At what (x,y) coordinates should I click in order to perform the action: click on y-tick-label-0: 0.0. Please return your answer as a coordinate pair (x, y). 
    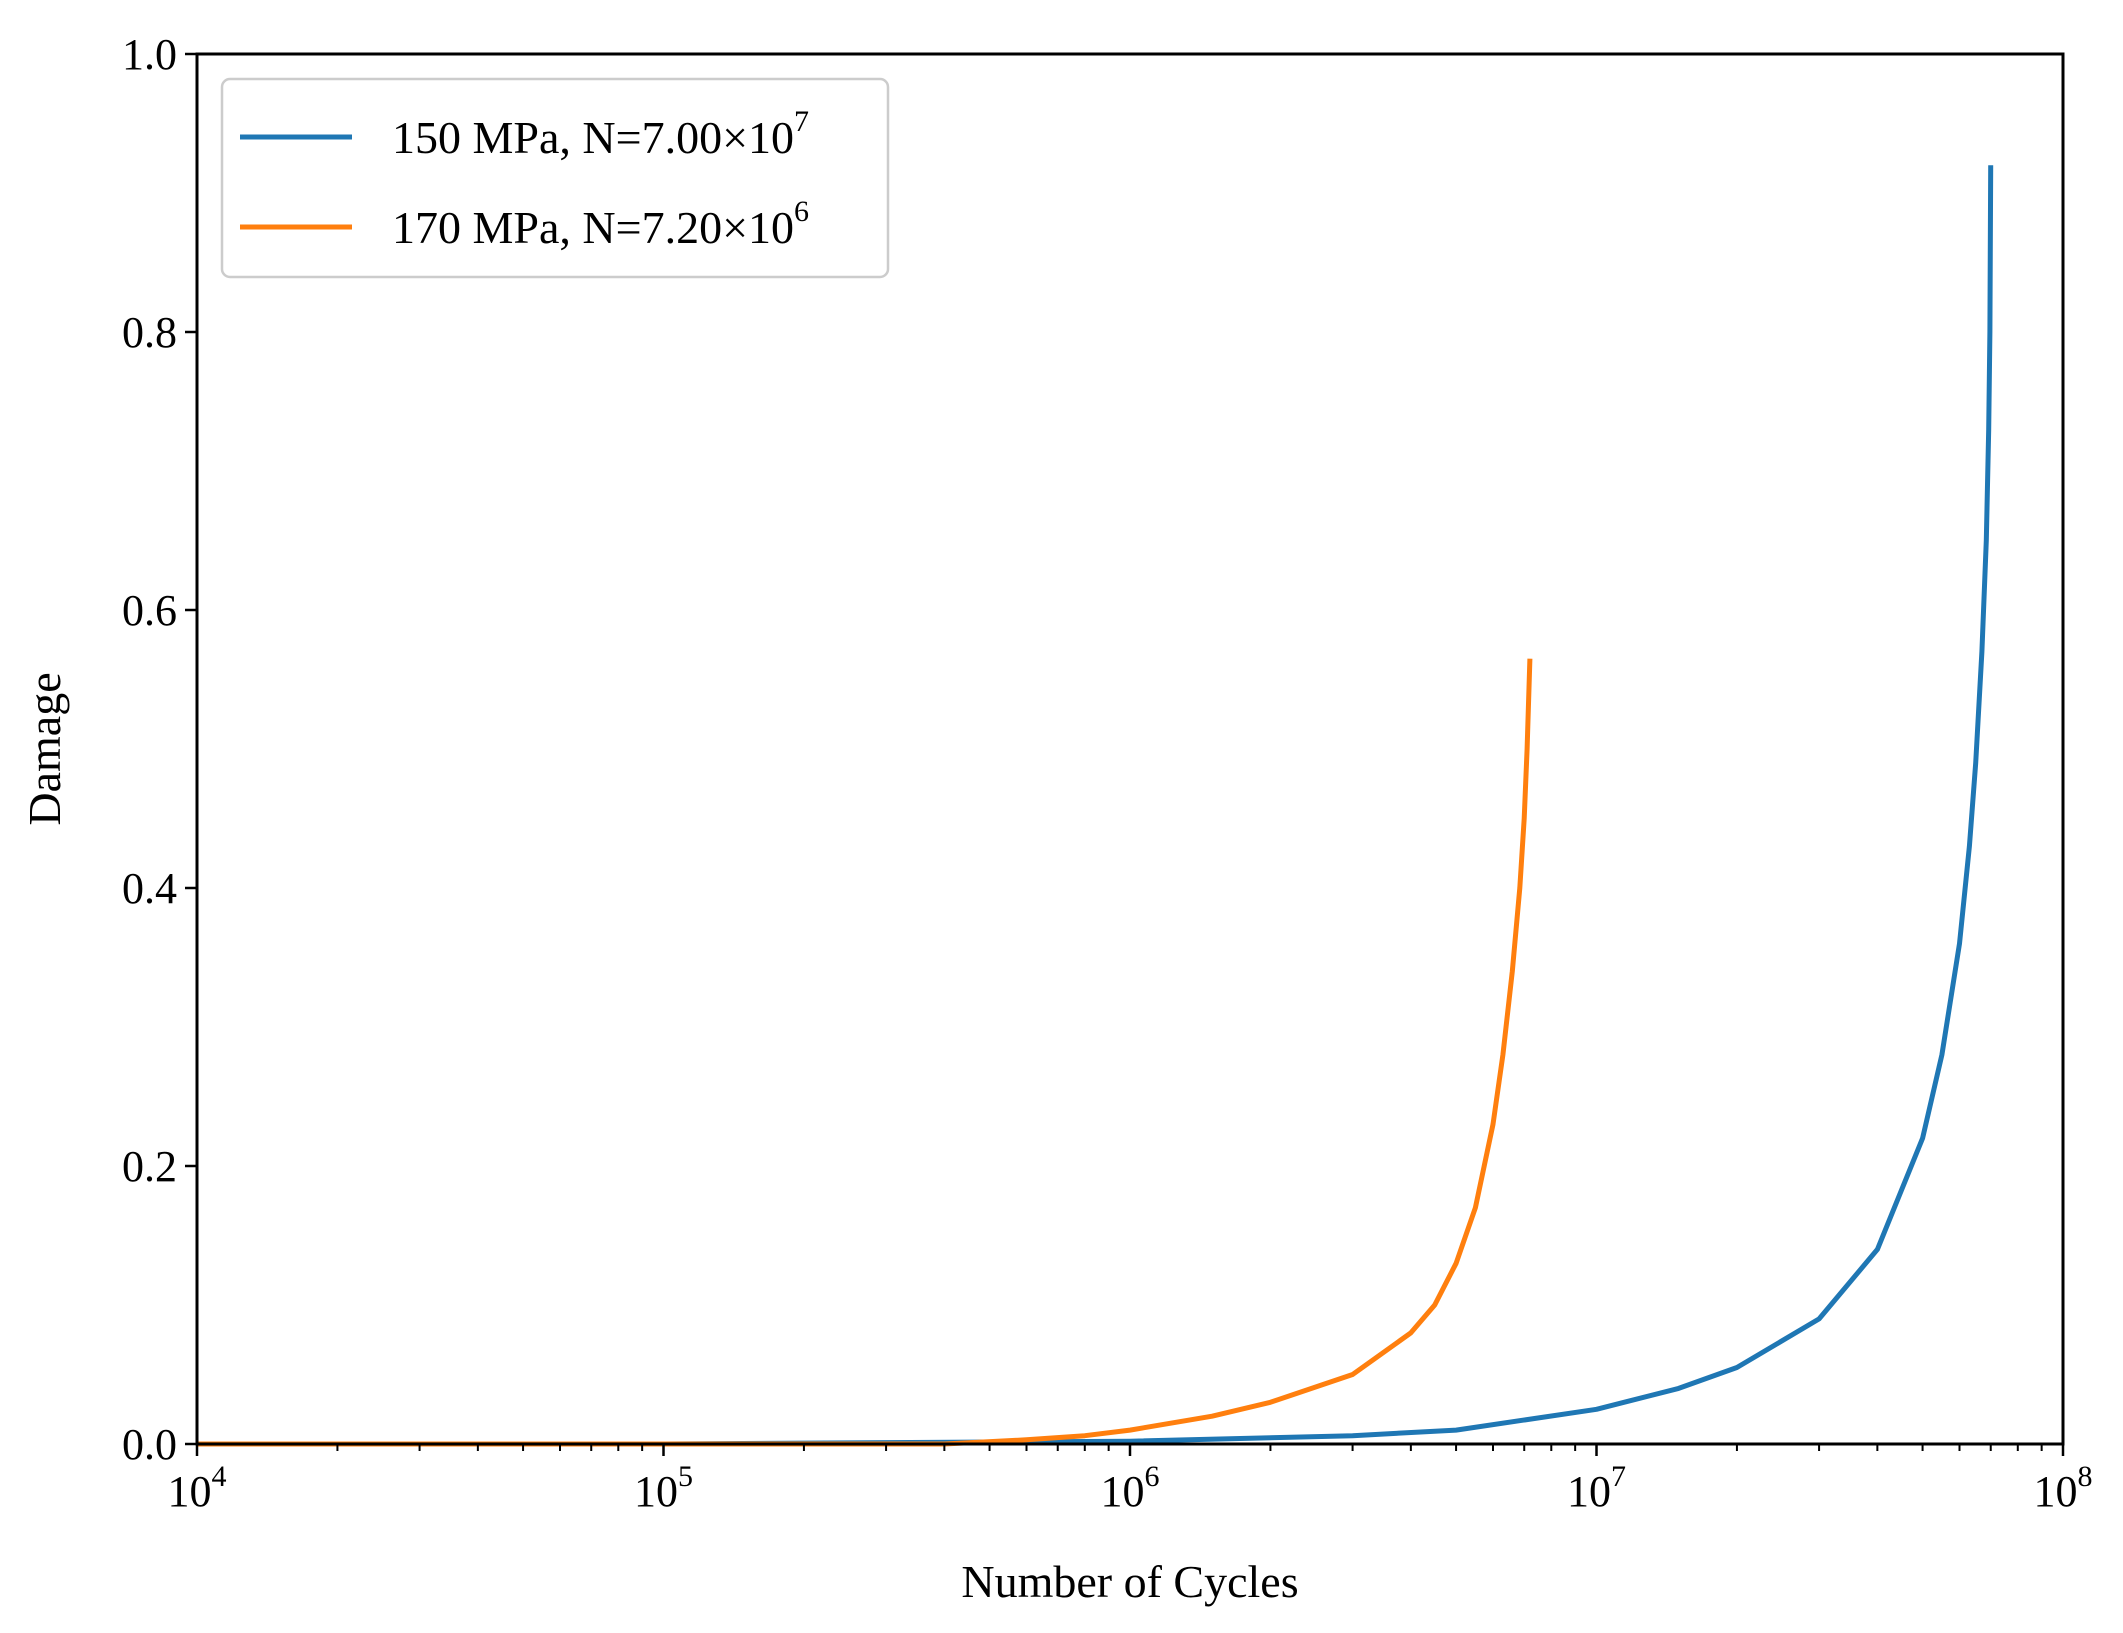
    Looking at the image, I should click on (149, 1444).